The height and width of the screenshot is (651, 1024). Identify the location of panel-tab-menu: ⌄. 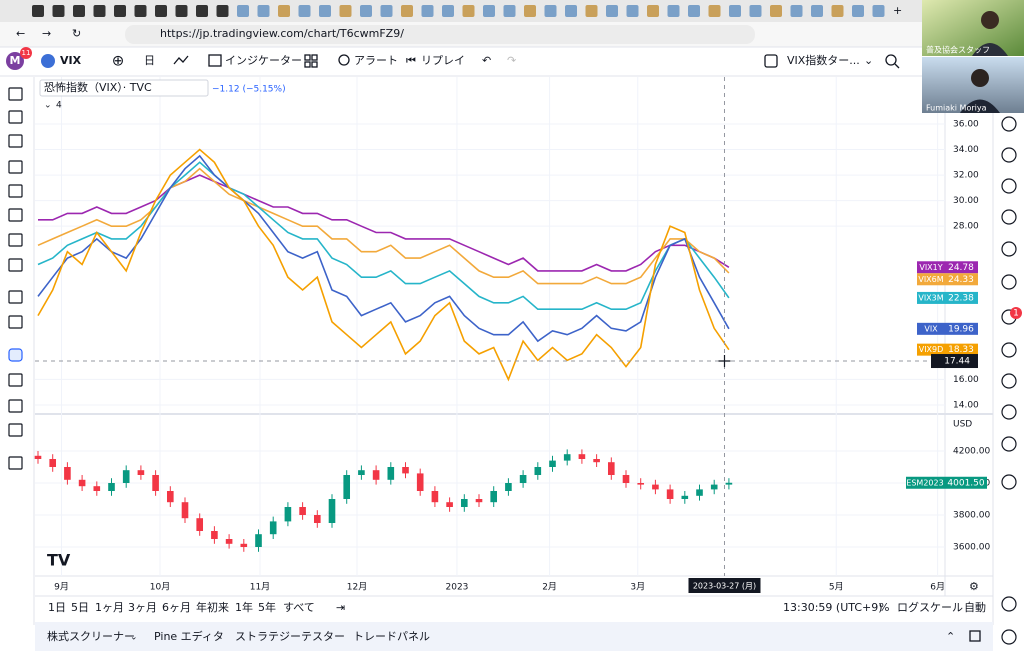
(134, 638).